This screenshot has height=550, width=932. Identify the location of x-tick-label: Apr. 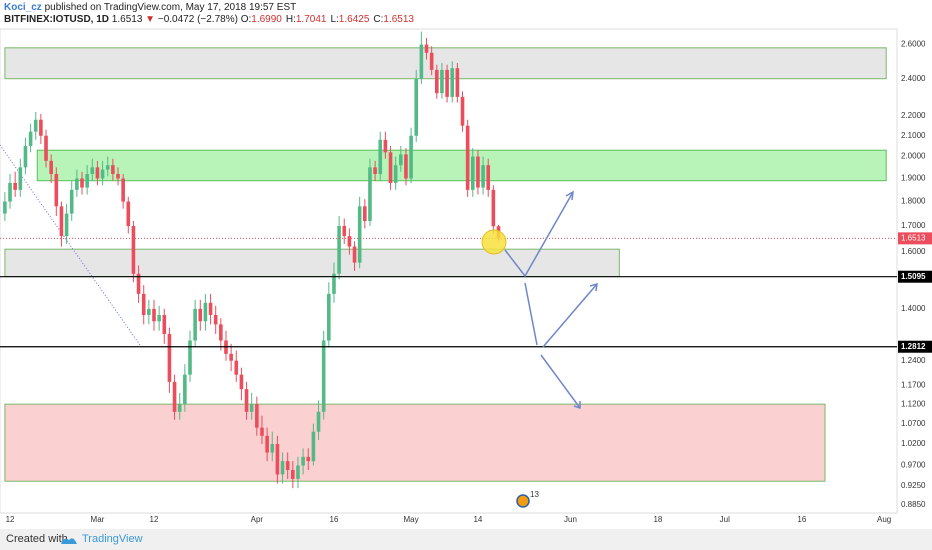
(257, 519).